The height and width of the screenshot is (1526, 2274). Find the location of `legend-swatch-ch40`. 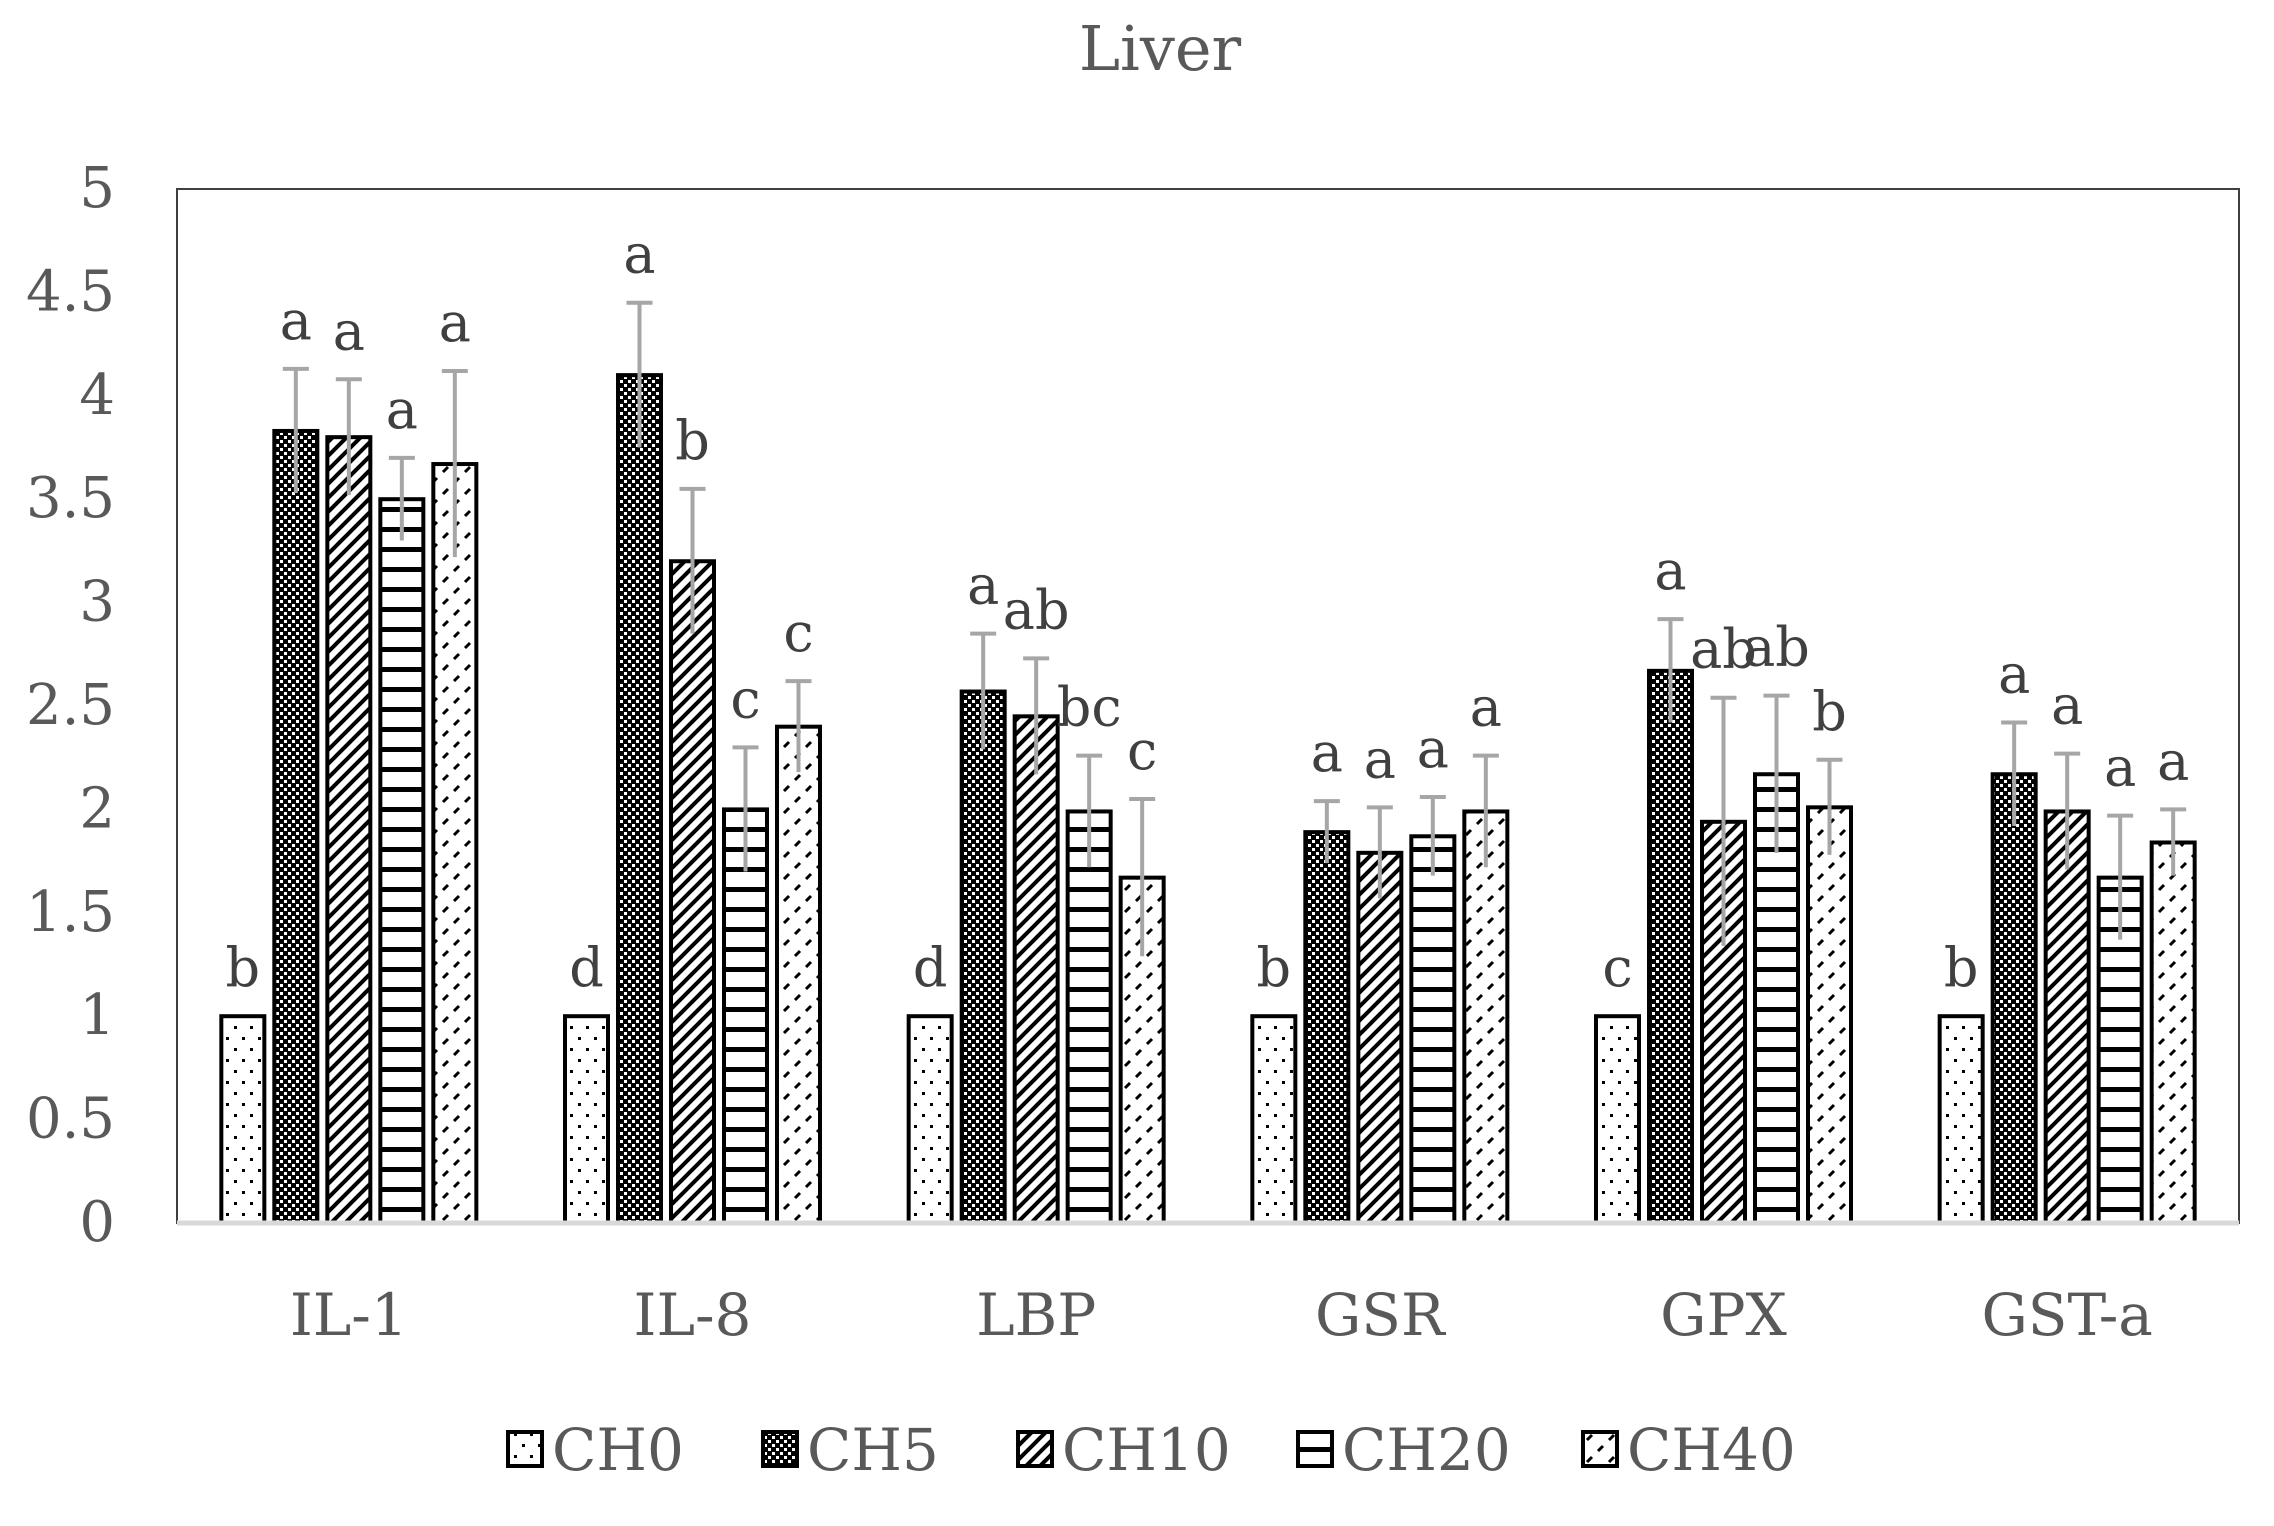

legend-swatch-ch40 is located at coordinates (1600, 1449).